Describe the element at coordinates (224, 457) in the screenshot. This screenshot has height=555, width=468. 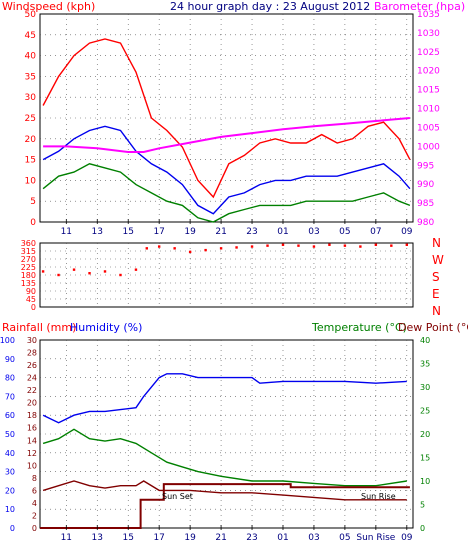
I see `temperature-line` at that location.